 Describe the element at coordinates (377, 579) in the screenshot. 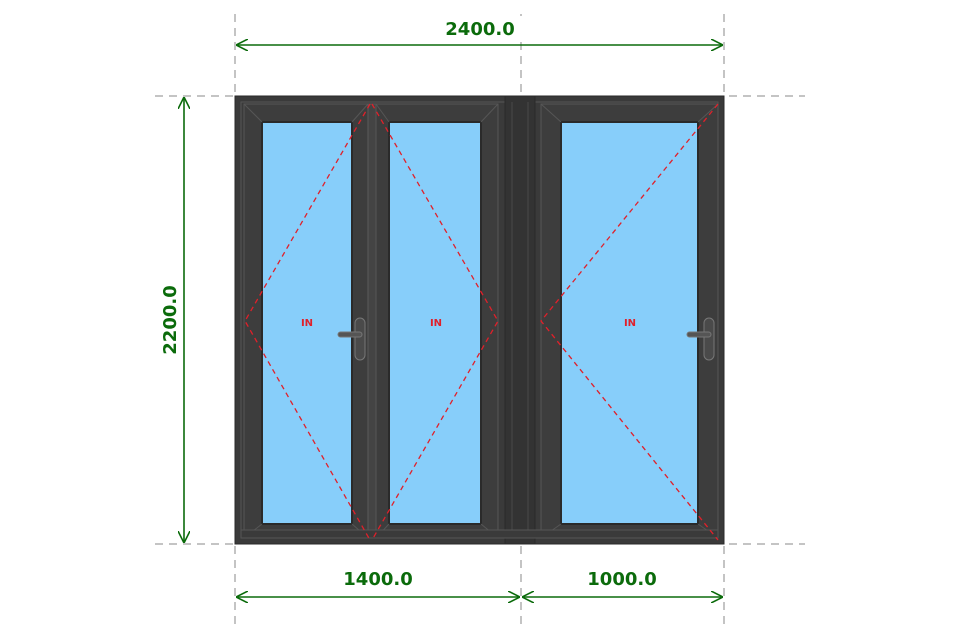

I see `left-section-width-label: 1400.0` at that location.